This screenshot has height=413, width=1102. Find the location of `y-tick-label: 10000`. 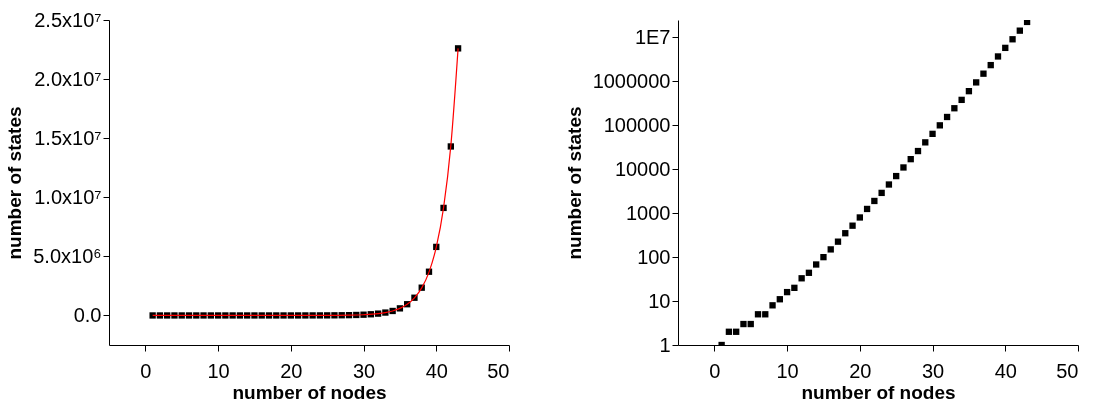

y-tick-label: 10000 is located at coordinates (642, 168).